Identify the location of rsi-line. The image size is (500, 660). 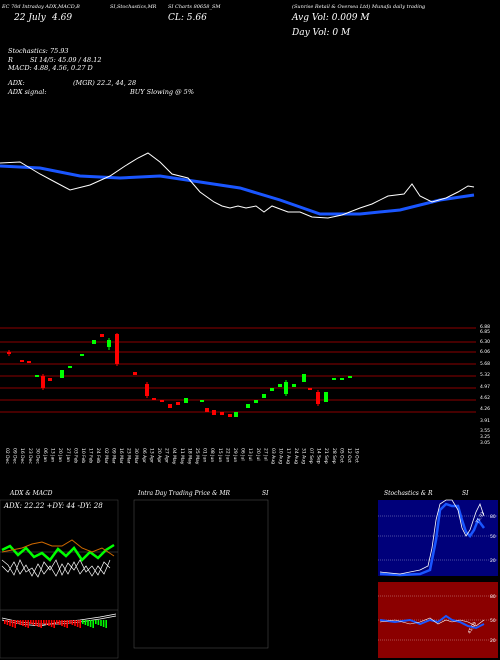
(432, 622).